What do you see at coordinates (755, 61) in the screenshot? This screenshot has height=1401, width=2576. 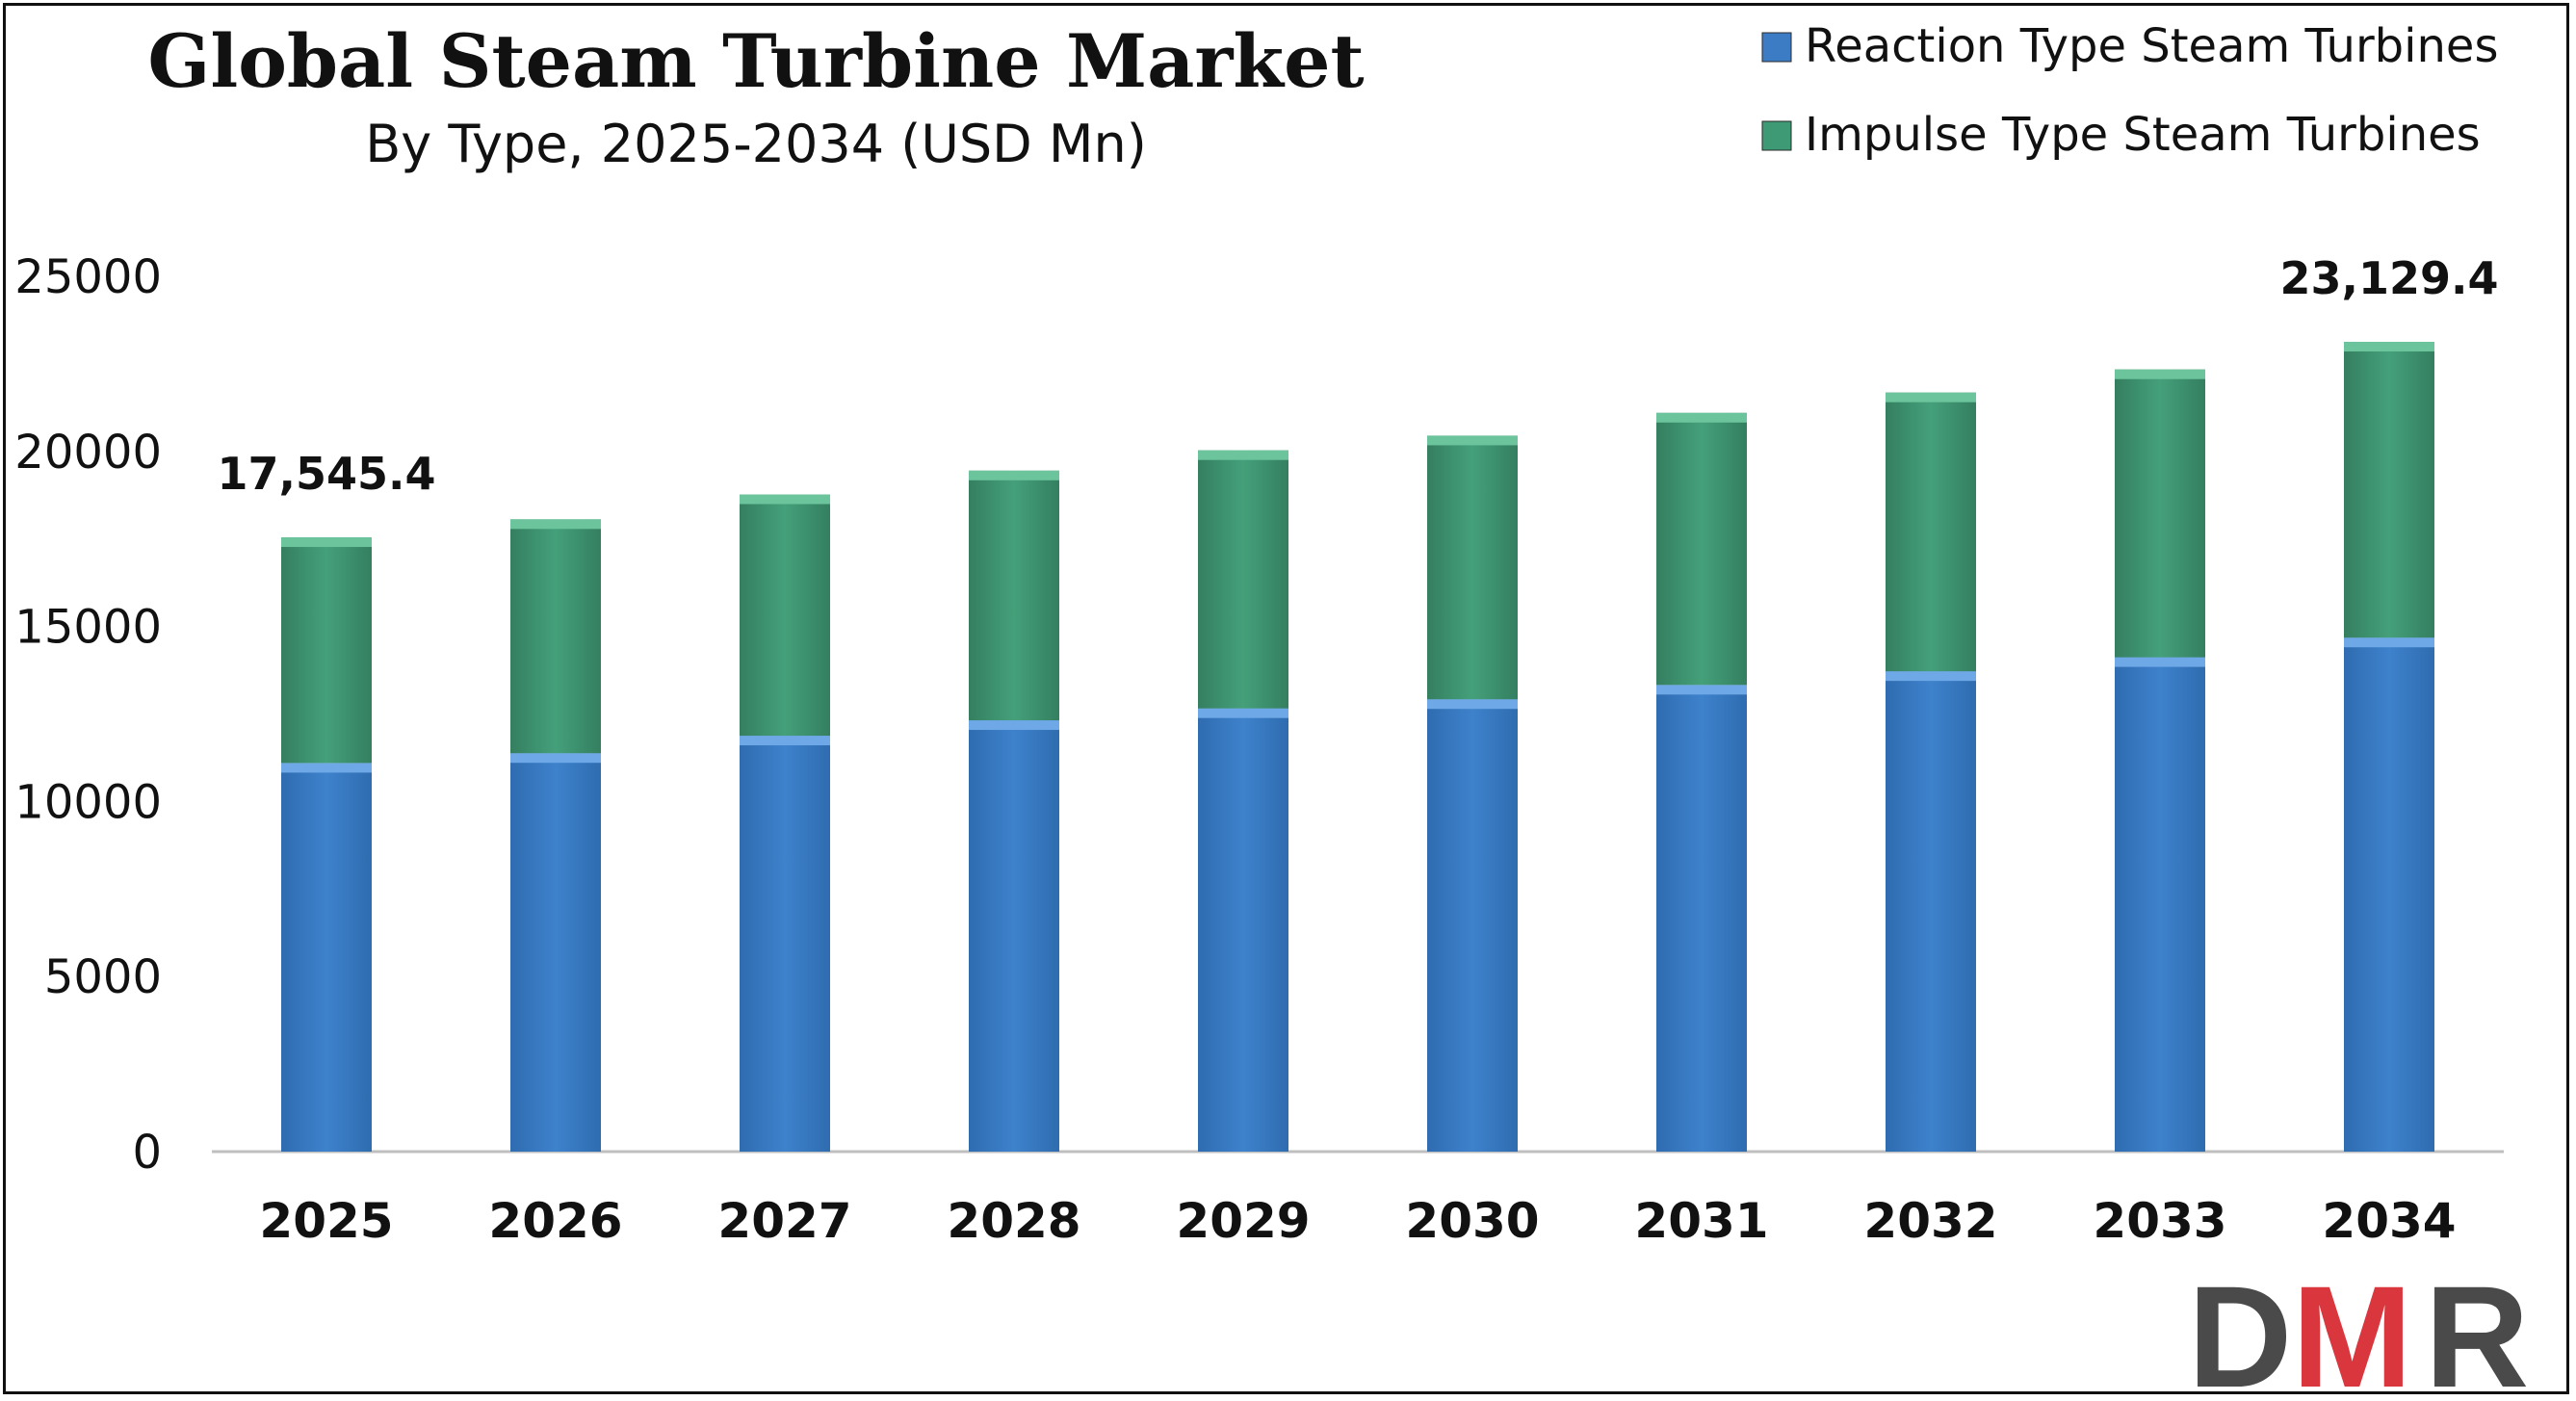 I see `chart-title: Global Steam Turbine Market` at bounding box center [755, 61].